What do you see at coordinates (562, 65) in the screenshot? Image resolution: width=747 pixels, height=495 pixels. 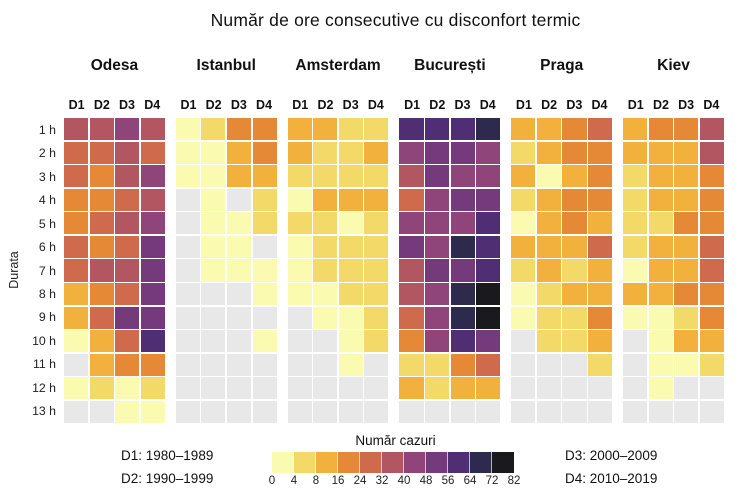 I see `facet-title: Praga` at bounding box center [562, 65].